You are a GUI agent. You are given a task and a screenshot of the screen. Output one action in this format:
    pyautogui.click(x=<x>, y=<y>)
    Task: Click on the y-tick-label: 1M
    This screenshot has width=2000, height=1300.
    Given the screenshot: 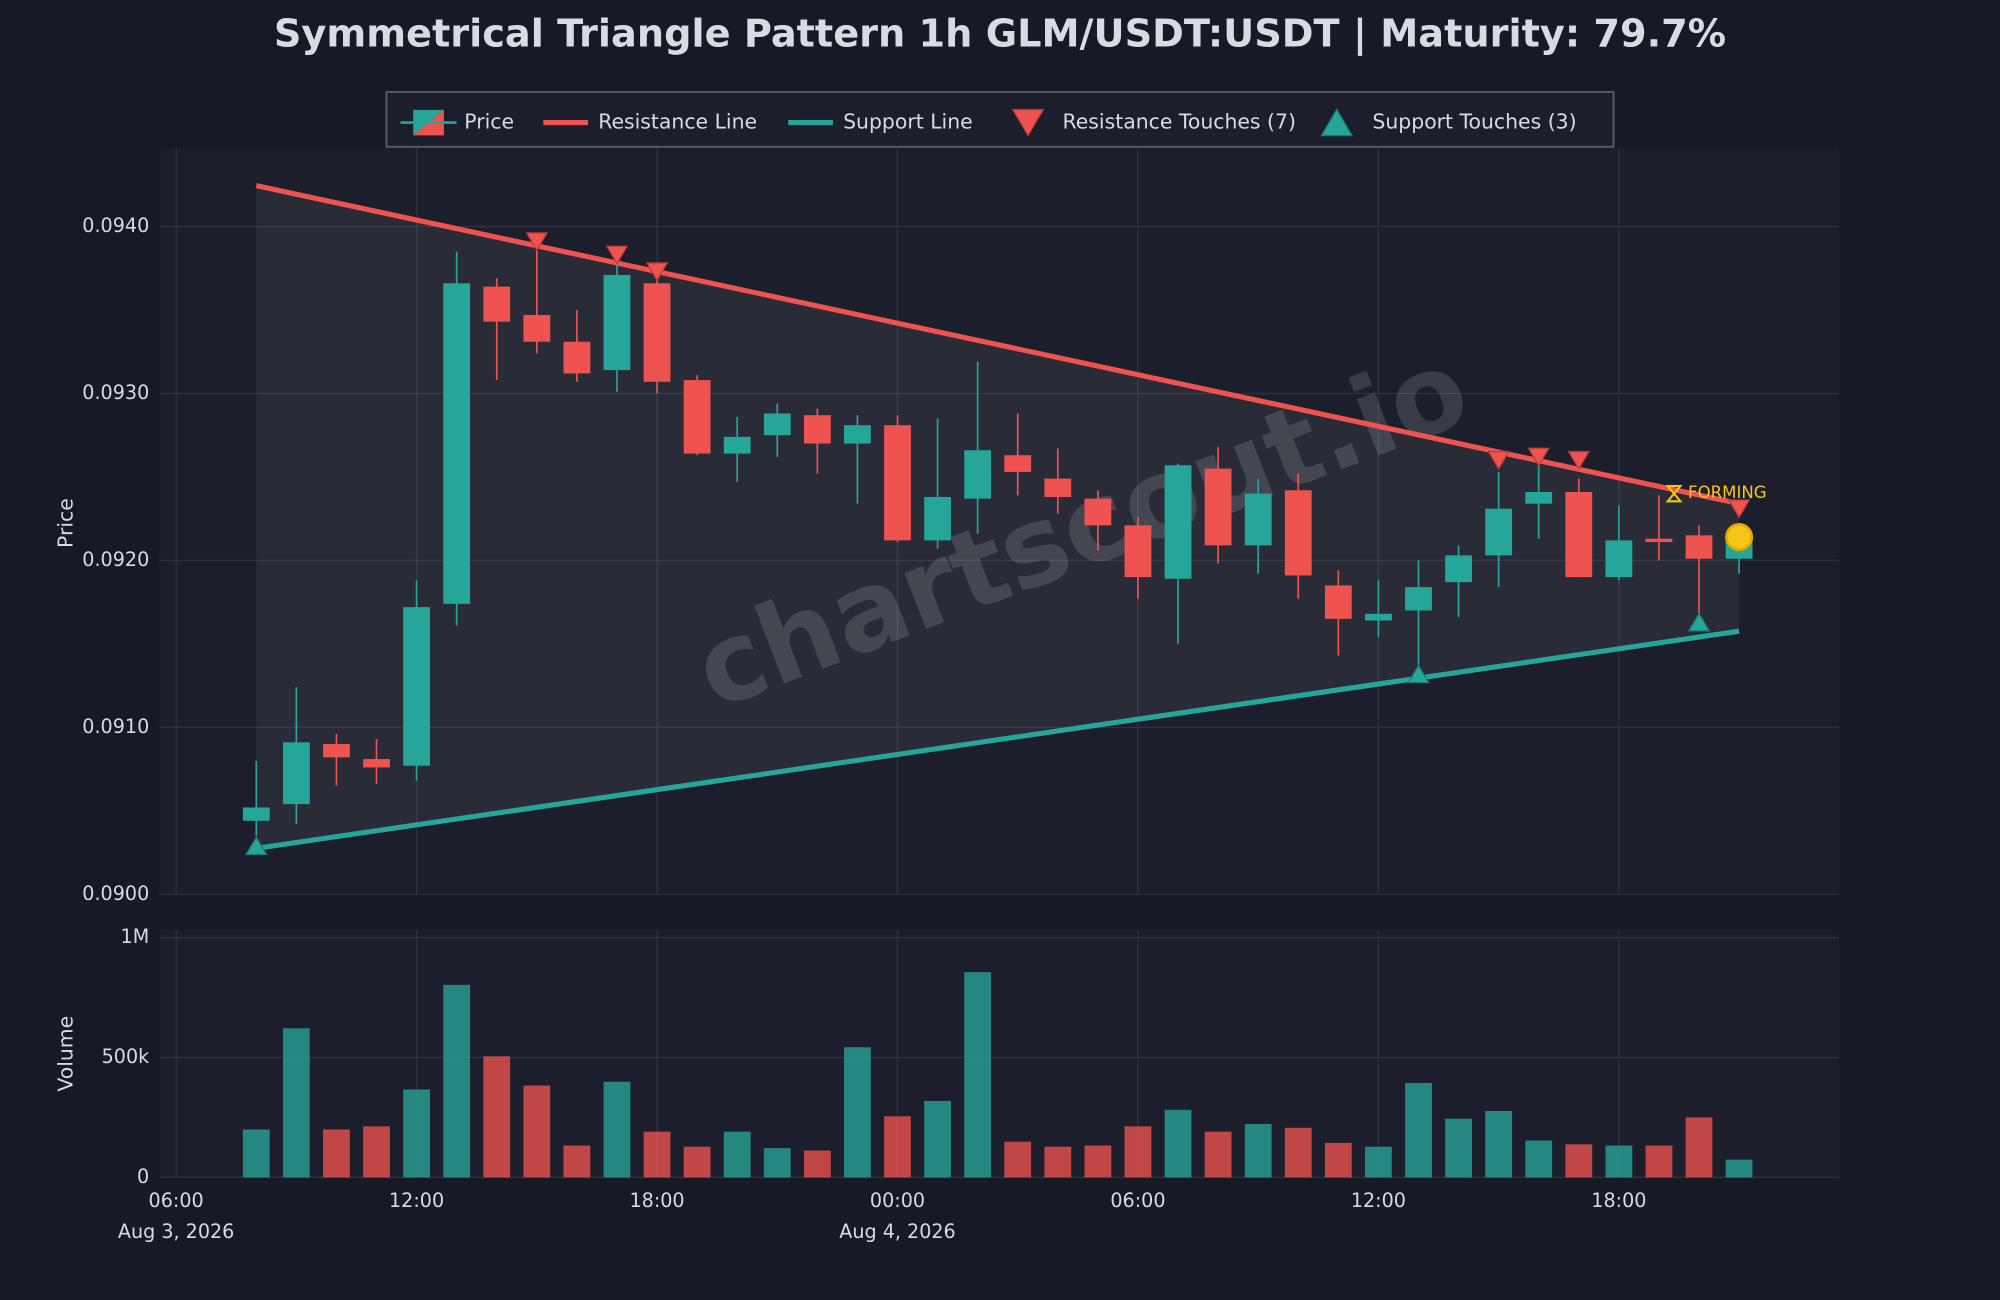 What is the action you would take?
    pyautogui.click(x=135, y=936)
    